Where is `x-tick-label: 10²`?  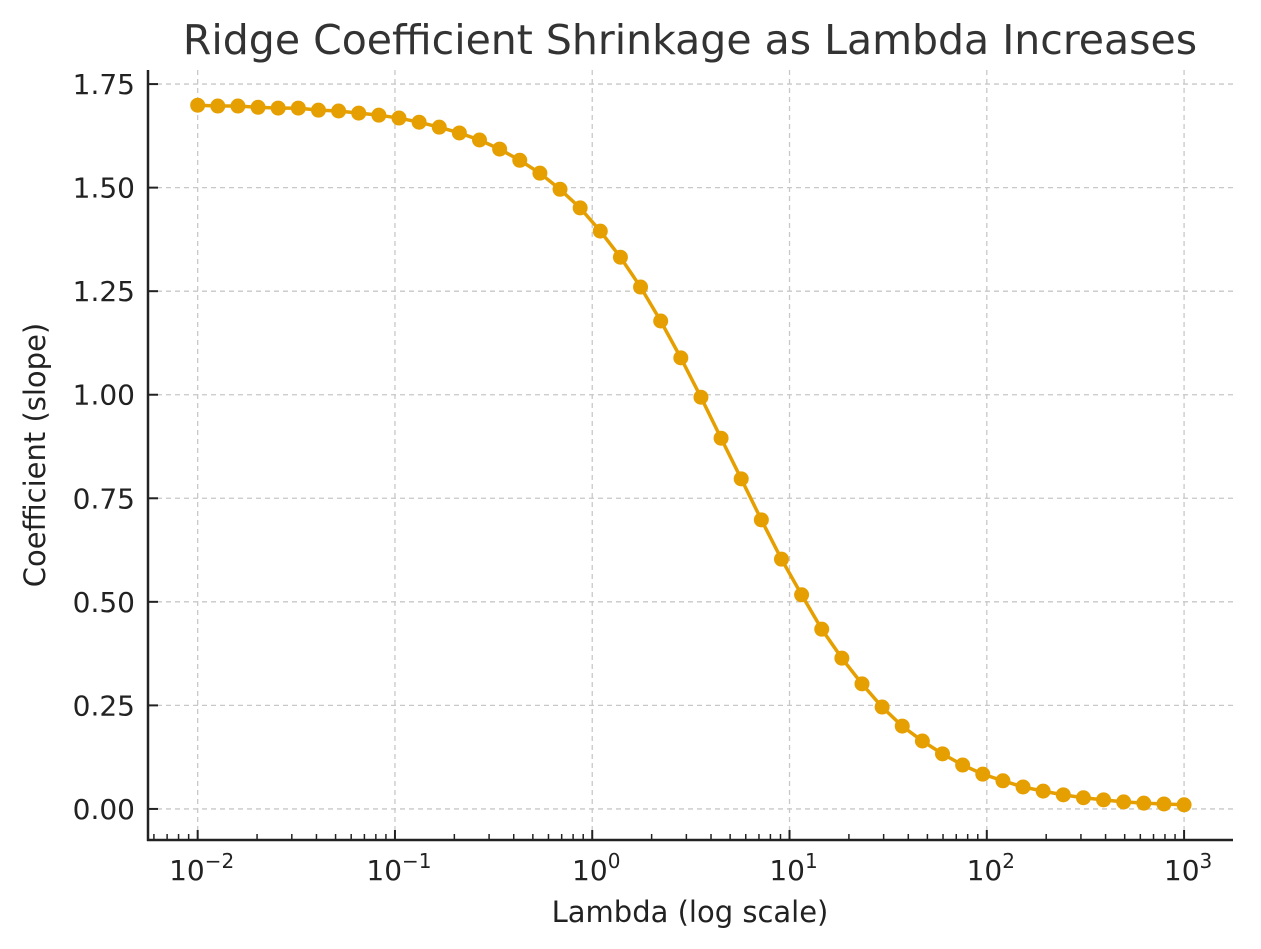 x-tick-label: 10² is located at coordinates (991, 868).